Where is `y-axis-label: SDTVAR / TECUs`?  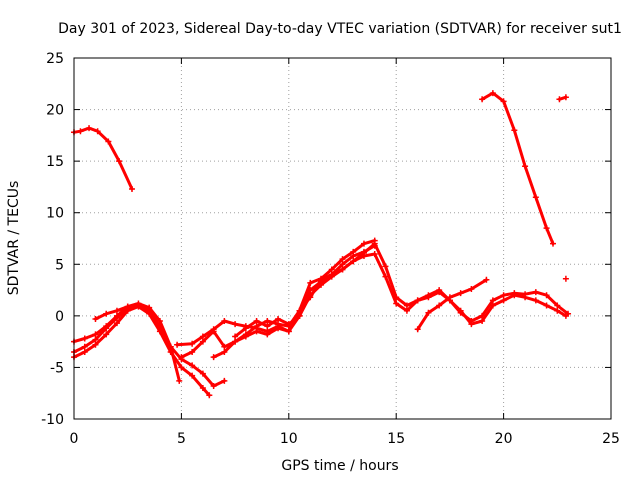 y-axis-label: SDTVAR / TECUs is located at coordinates (14, 238).